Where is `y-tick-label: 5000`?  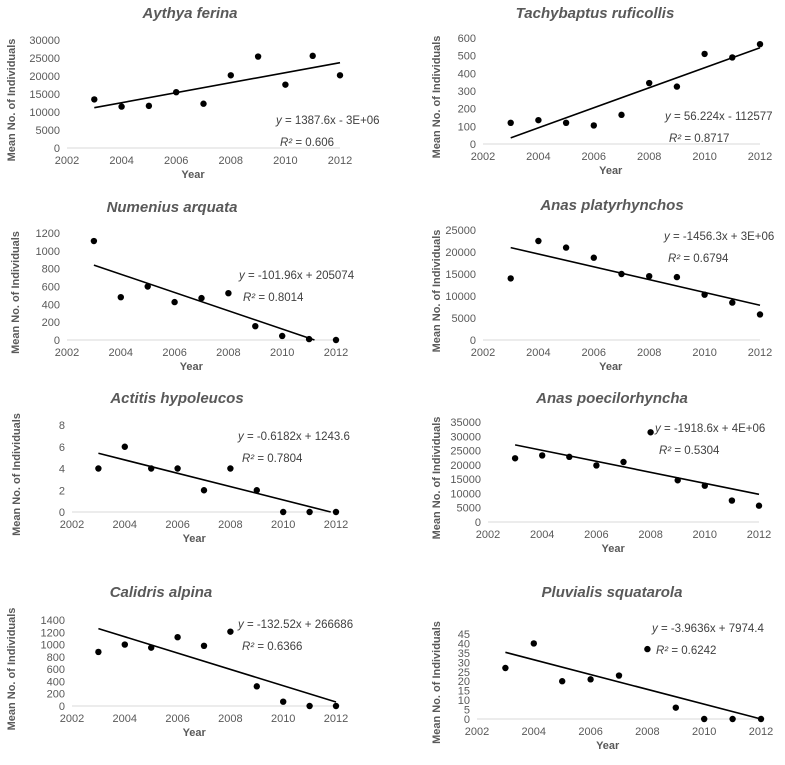
y-tick-label: 5000 is located at coordinates (464, 319).